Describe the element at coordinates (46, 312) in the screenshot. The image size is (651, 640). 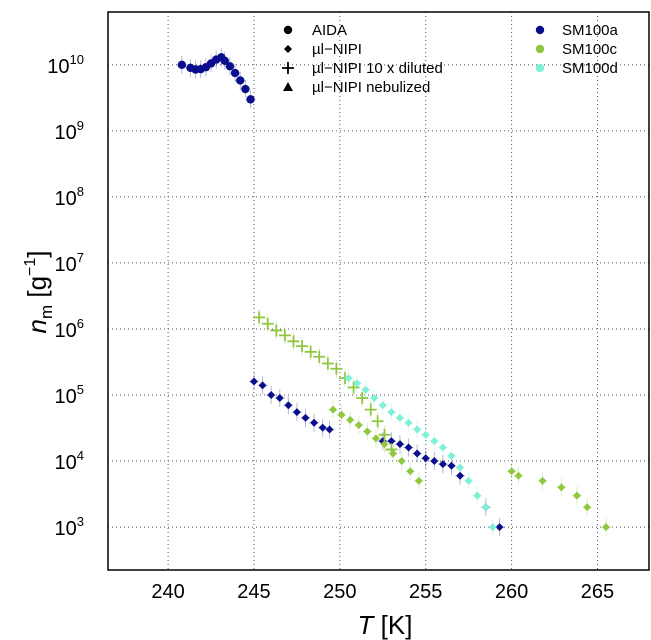
I see `y-axis-sub: m` at that location.